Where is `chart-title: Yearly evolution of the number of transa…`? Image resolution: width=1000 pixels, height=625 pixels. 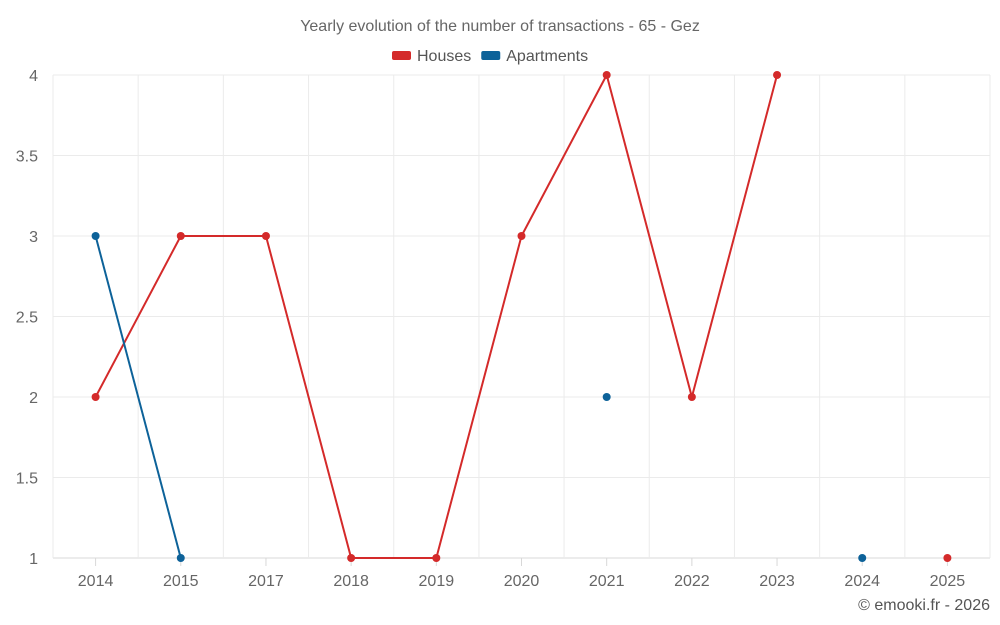
chart-title: Yearly evolution of the number of transa… is located at coordinates (500, 26).